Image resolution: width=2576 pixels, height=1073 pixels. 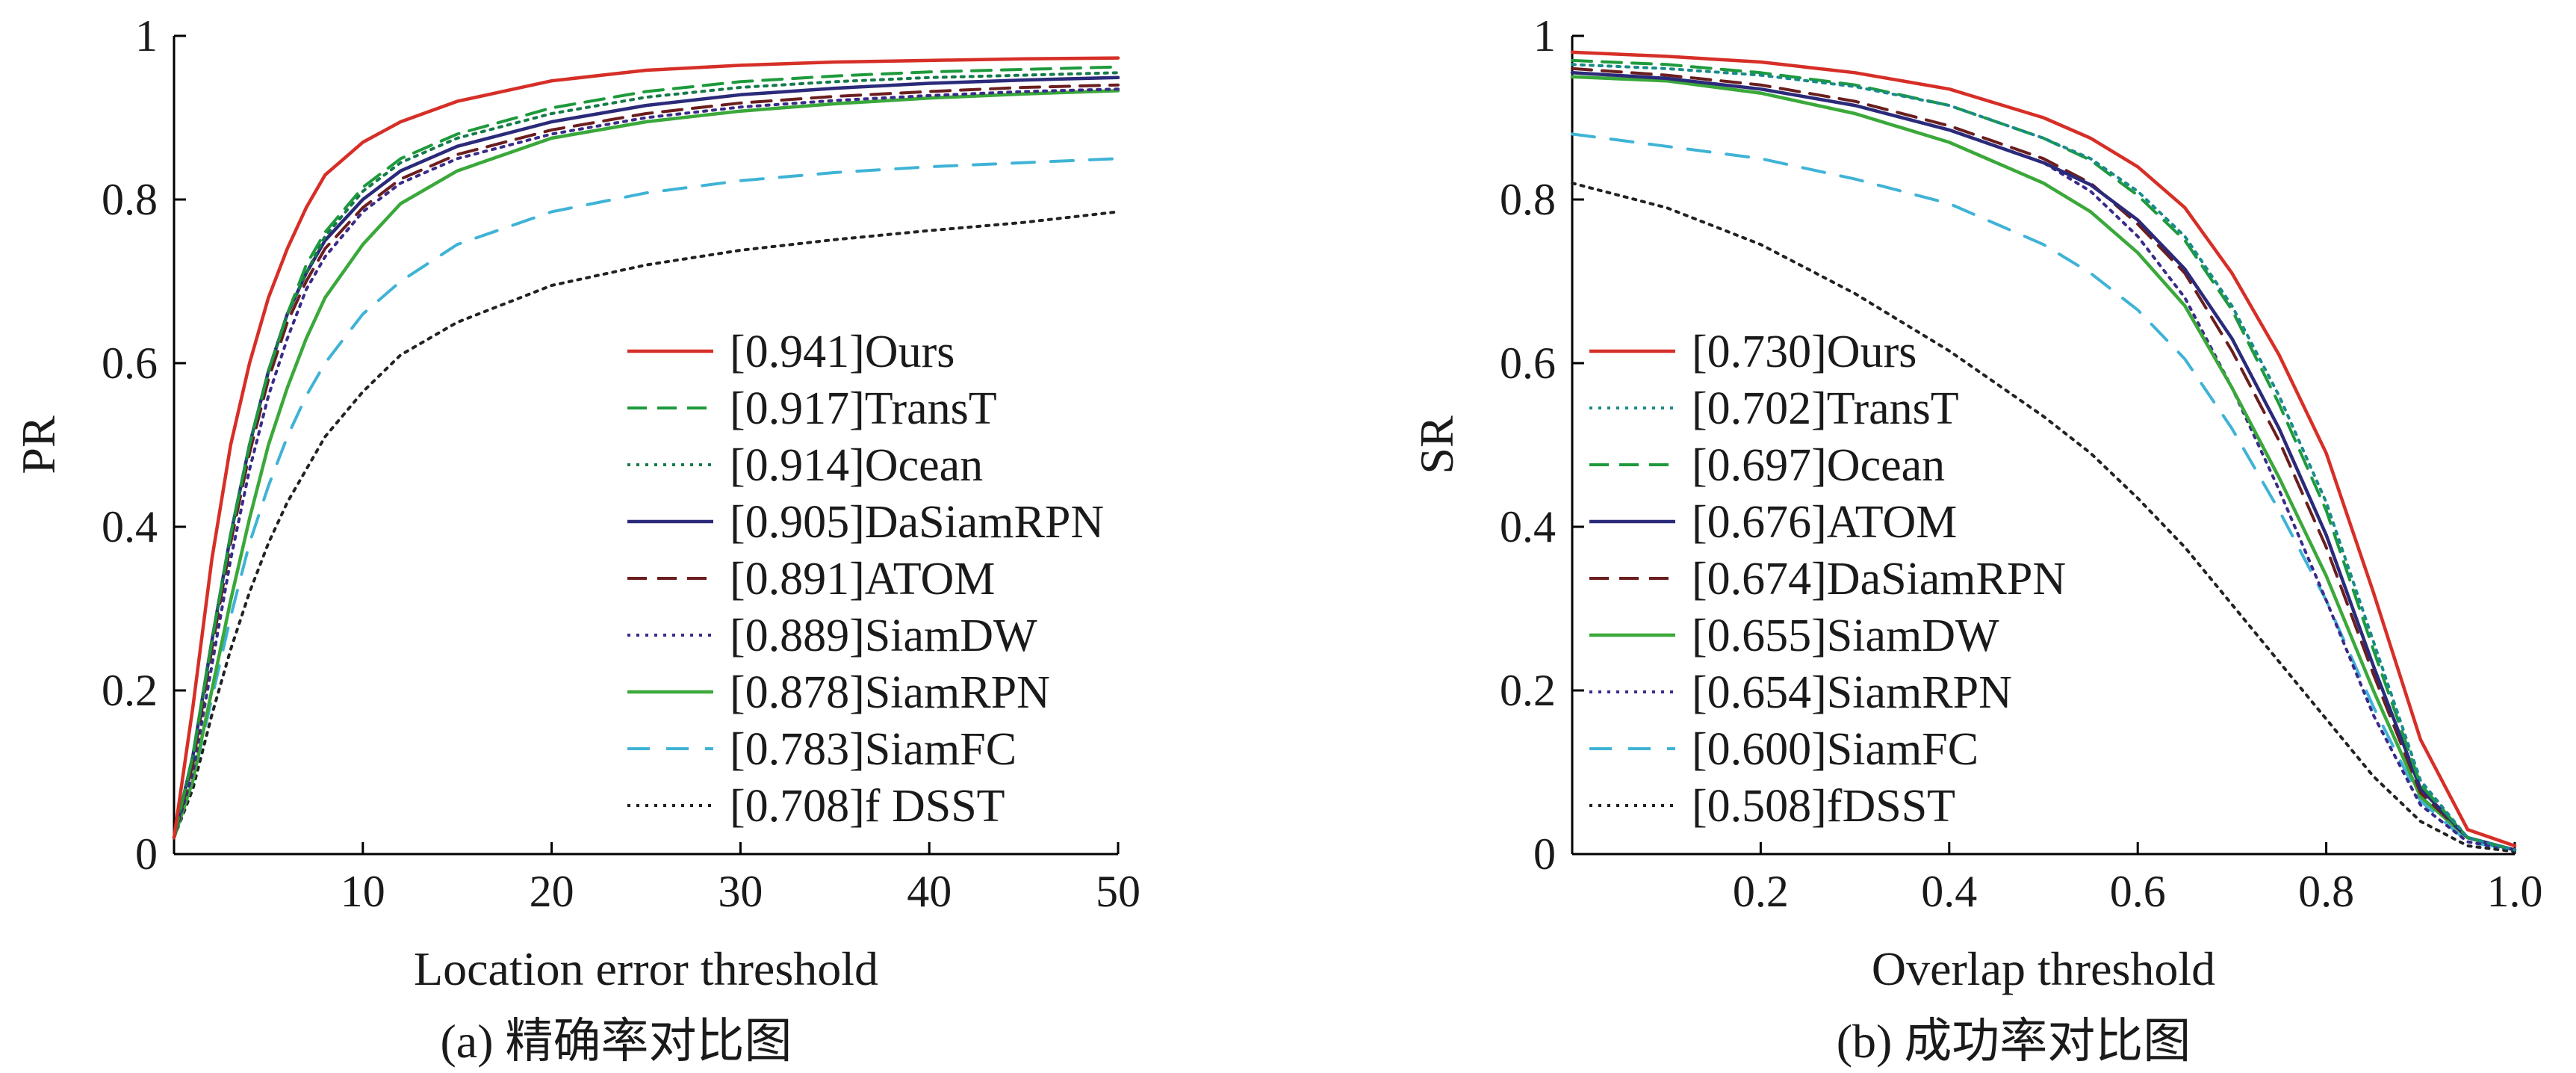 I want to click on legend-label-Ours: [0.730]Ours, so click(x=1804, y=352).